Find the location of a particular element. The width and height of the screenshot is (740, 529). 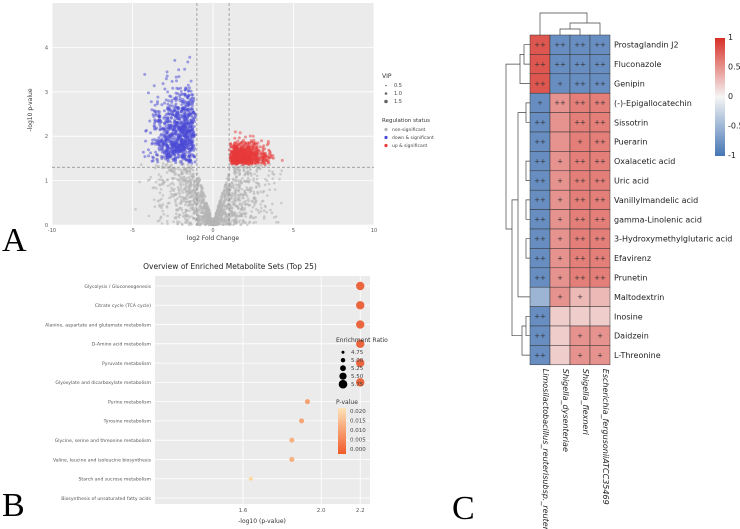

enrichment-size-legend-dot is located at coordinates (343, 384).